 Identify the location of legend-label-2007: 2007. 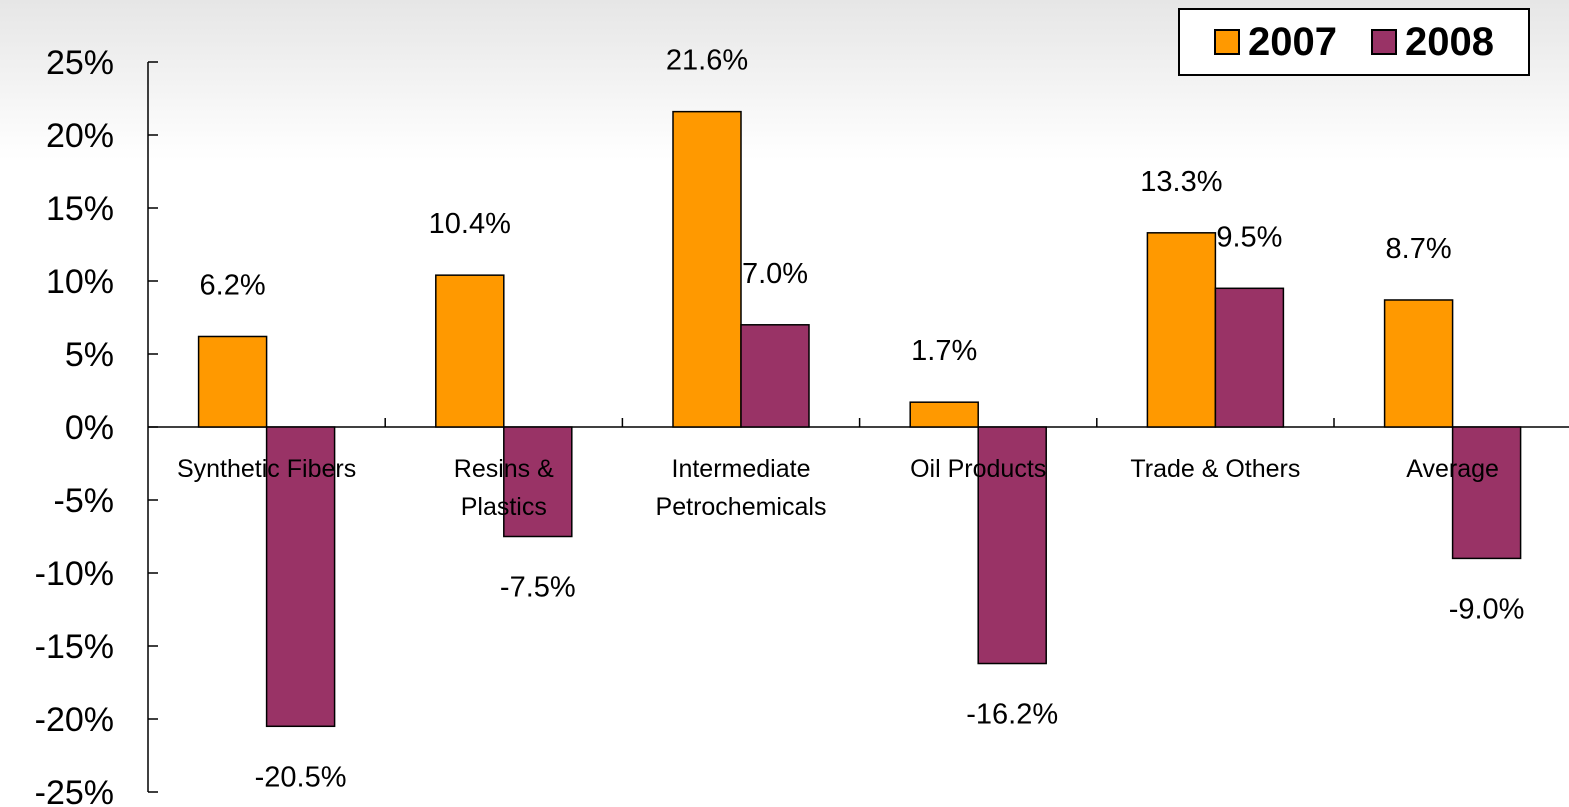
(1292, 41).